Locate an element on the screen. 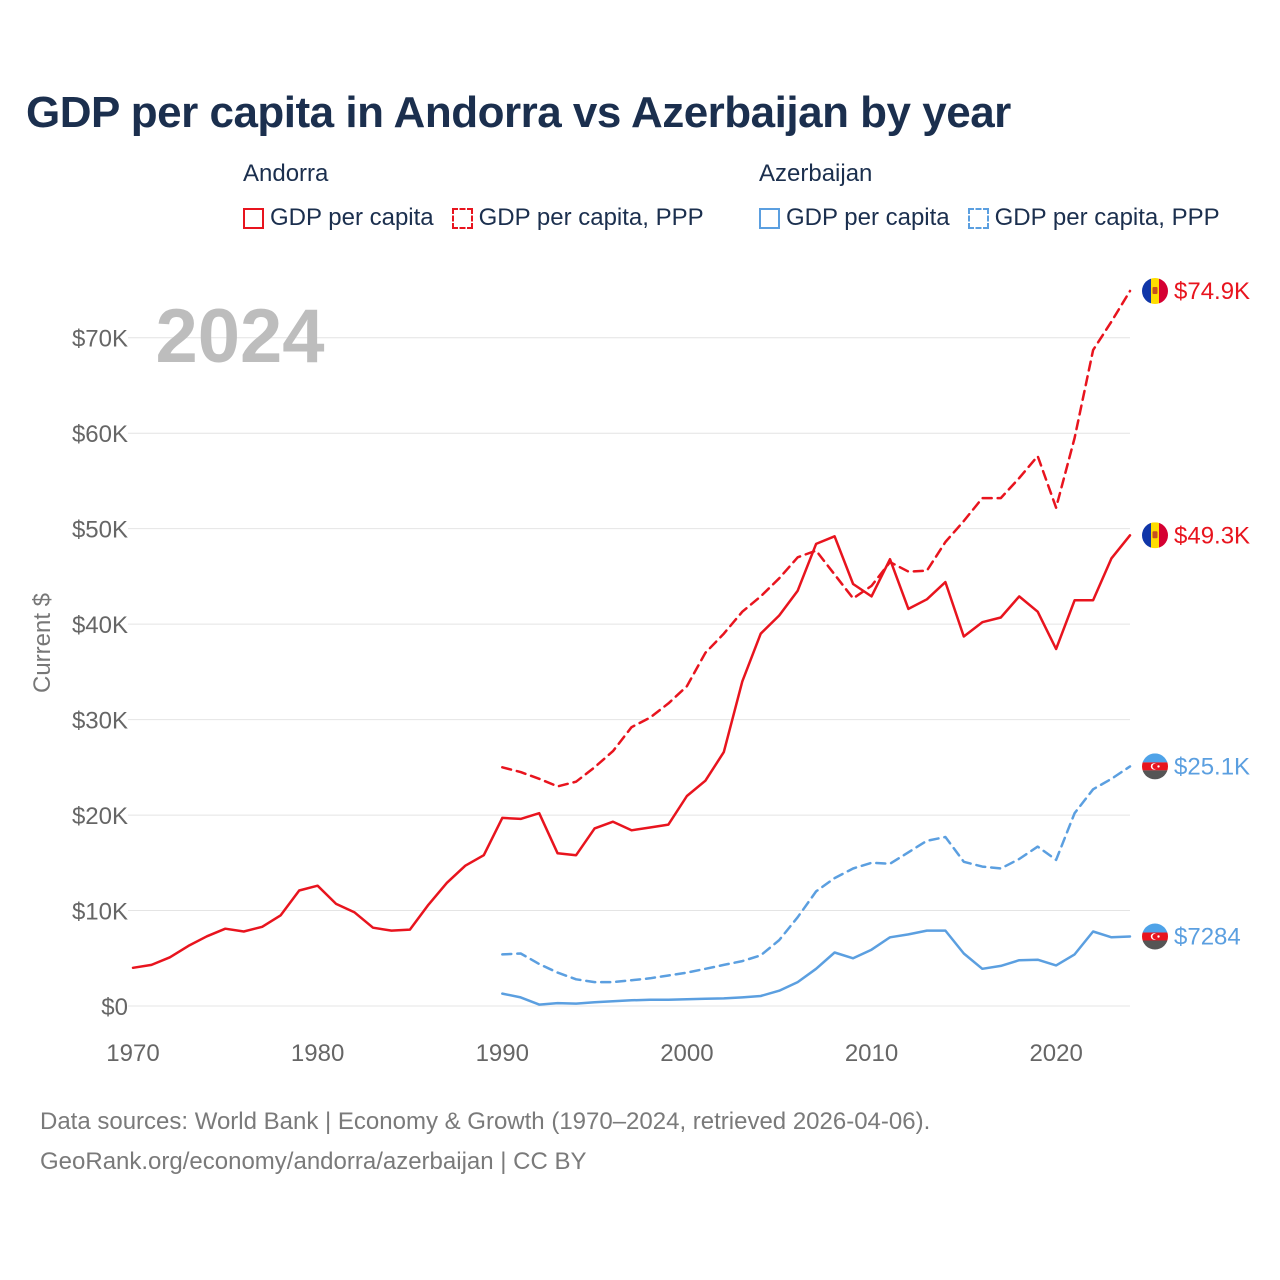  x-tick-label: 1970 is located at coordinates (132, 1053).